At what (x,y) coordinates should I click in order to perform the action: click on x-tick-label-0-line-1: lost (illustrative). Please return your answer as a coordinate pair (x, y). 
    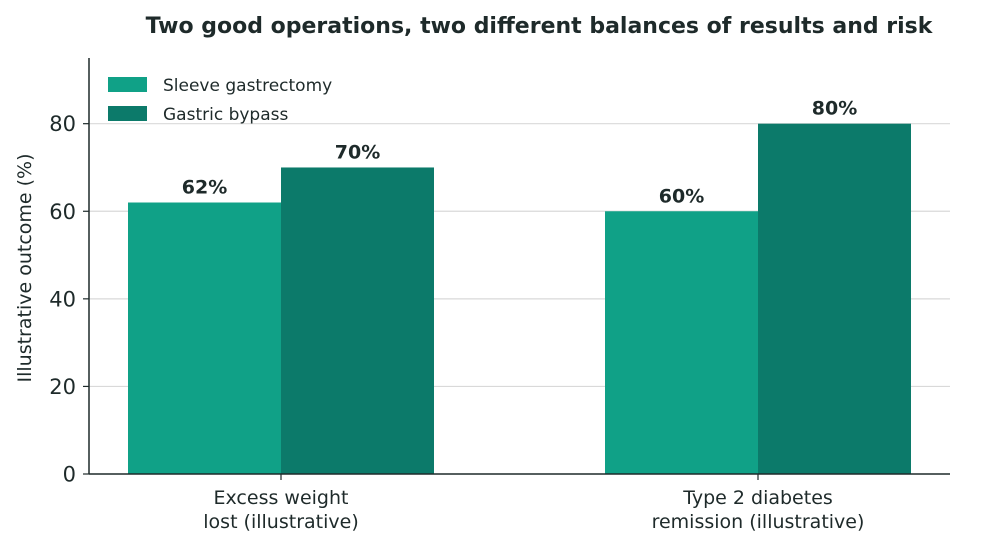
    Looking at the image, I should click on (280, 522).